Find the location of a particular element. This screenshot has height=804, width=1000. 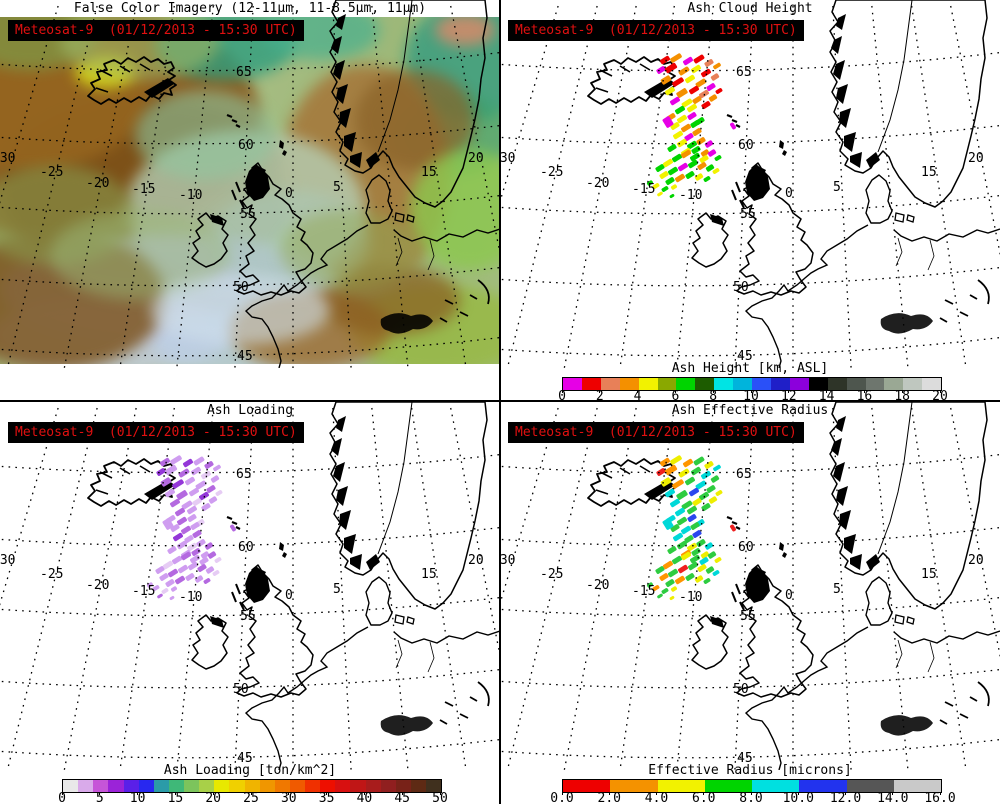

orkney-islands is located at coordinates (763, 573).